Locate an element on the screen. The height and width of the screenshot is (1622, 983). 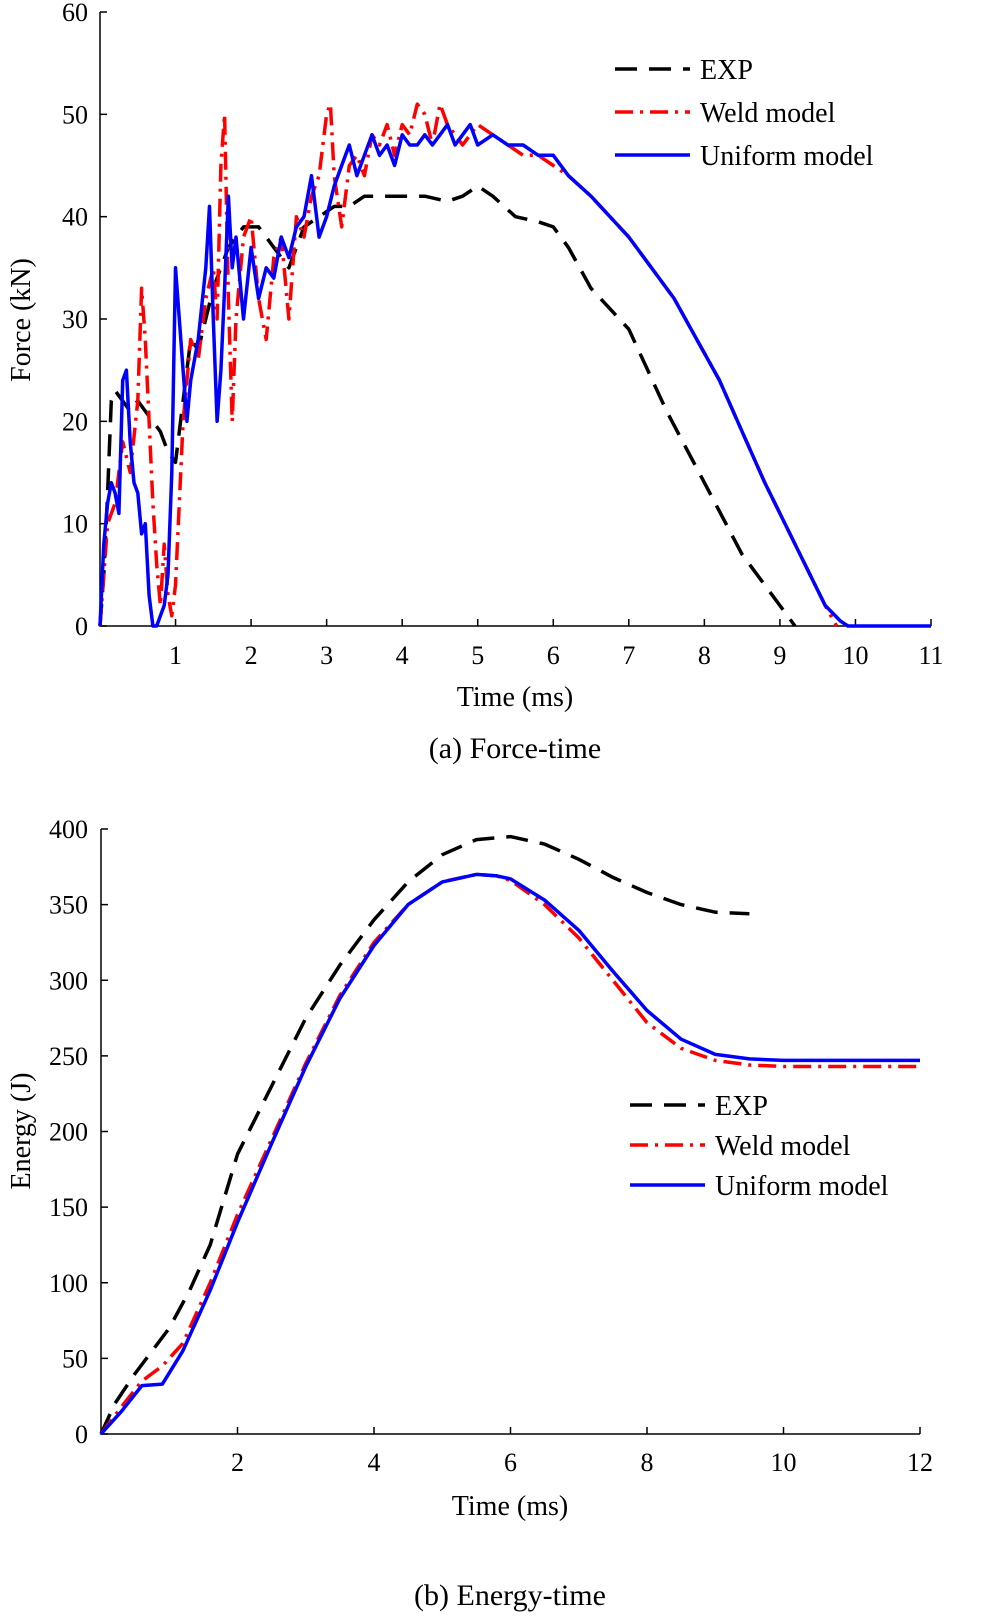
force-legend-label: Uniform model is located at coordinates (787, 156).